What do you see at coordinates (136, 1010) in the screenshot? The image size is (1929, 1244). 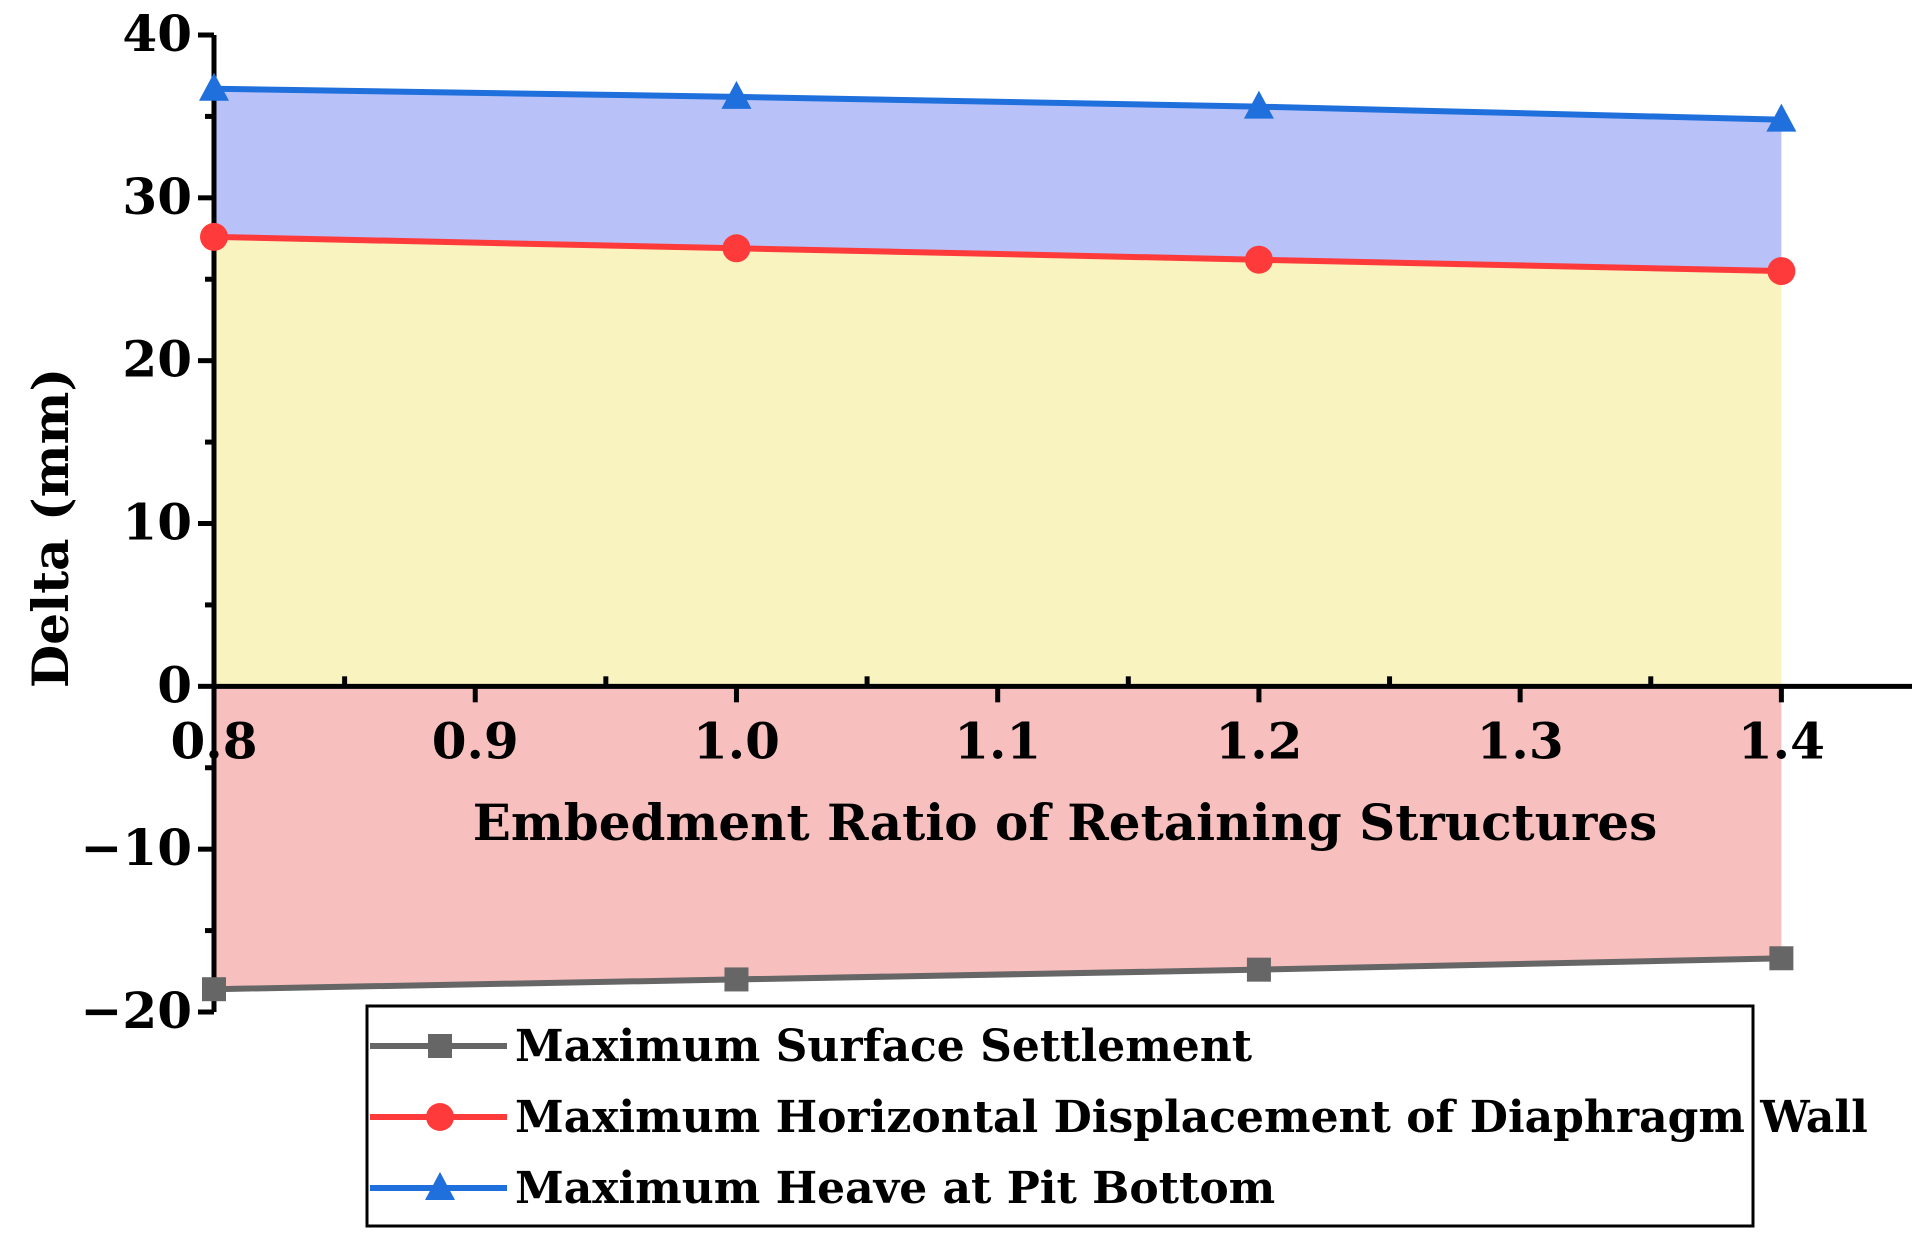 I see `y-tick-label: −20` at bounding box center [136, 1010].